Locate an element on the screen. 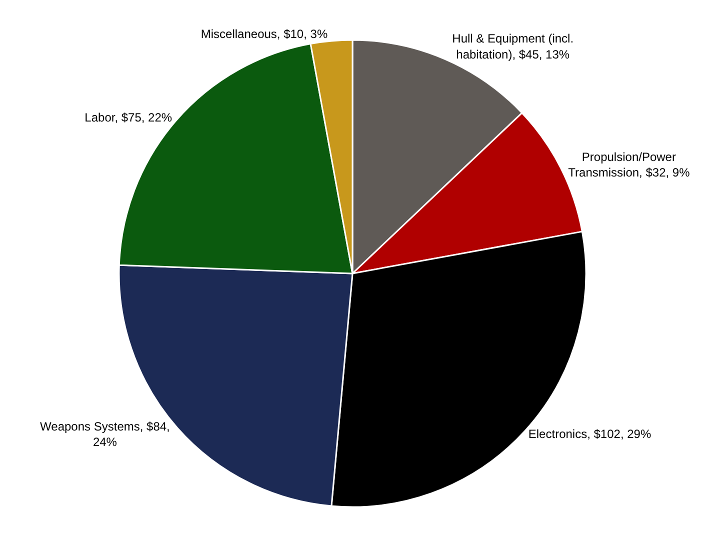 Image resolution: width=712 pixels, height=547 pixels. slice-label: Propulsion/Power Transmission, $32, 9% is located at coordinates (629, 165).